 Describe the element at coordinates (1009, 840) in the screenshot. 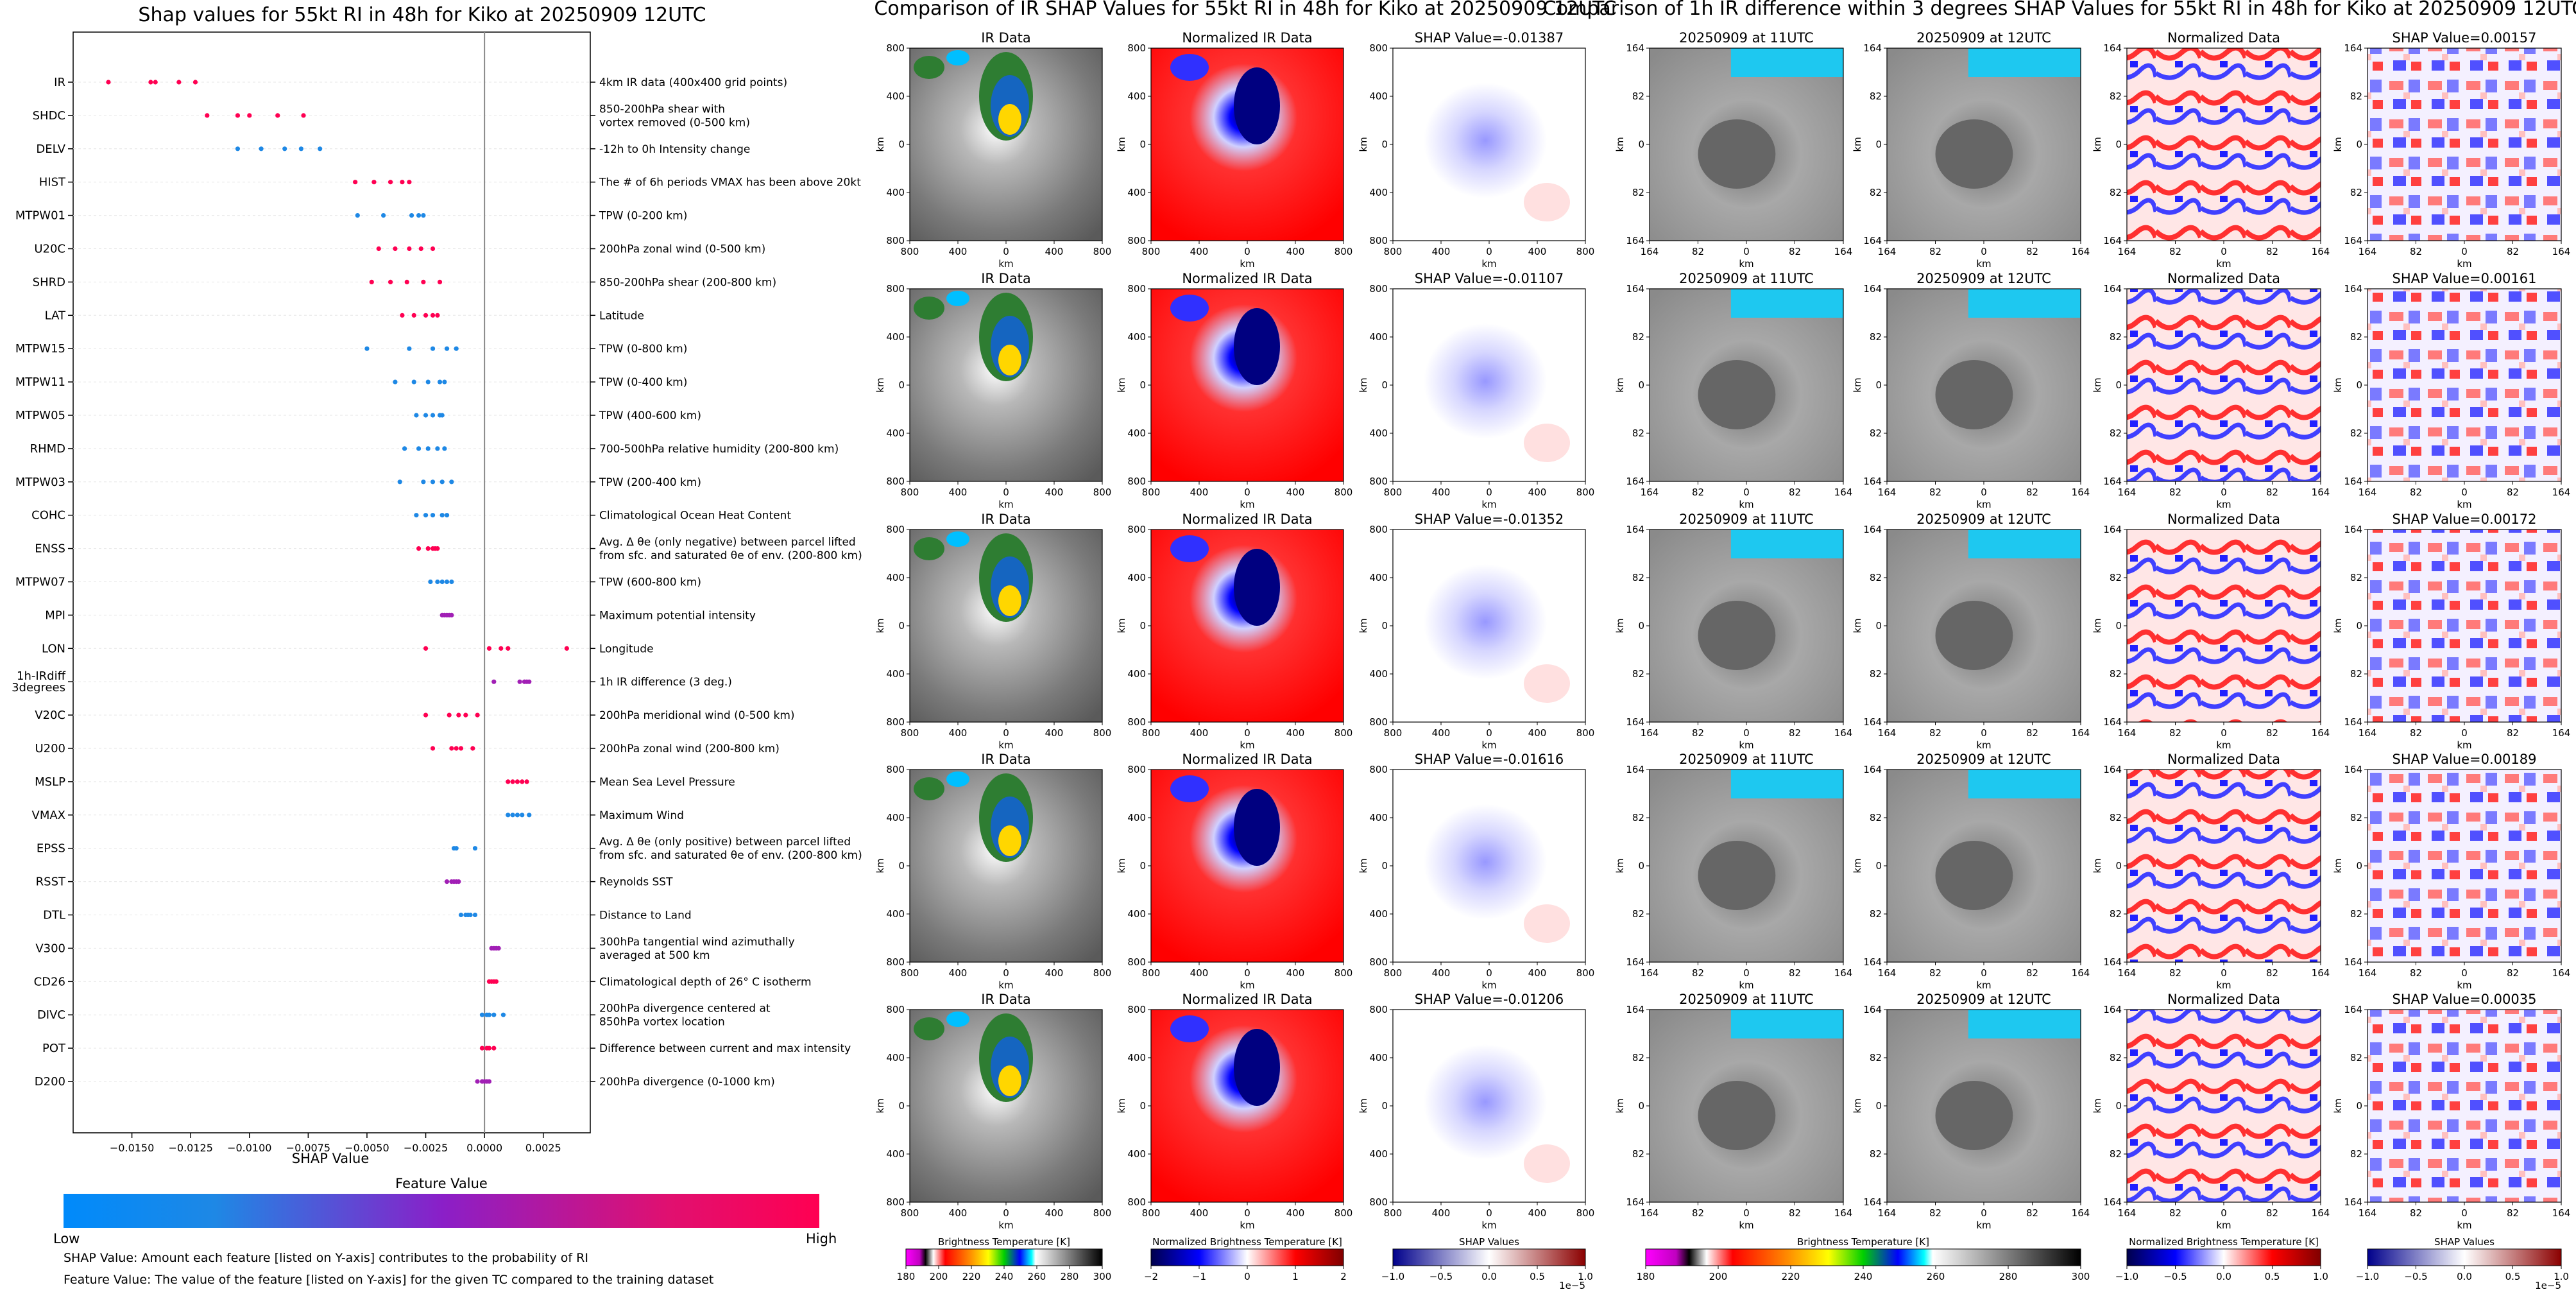

I see `convection-core` at that location.